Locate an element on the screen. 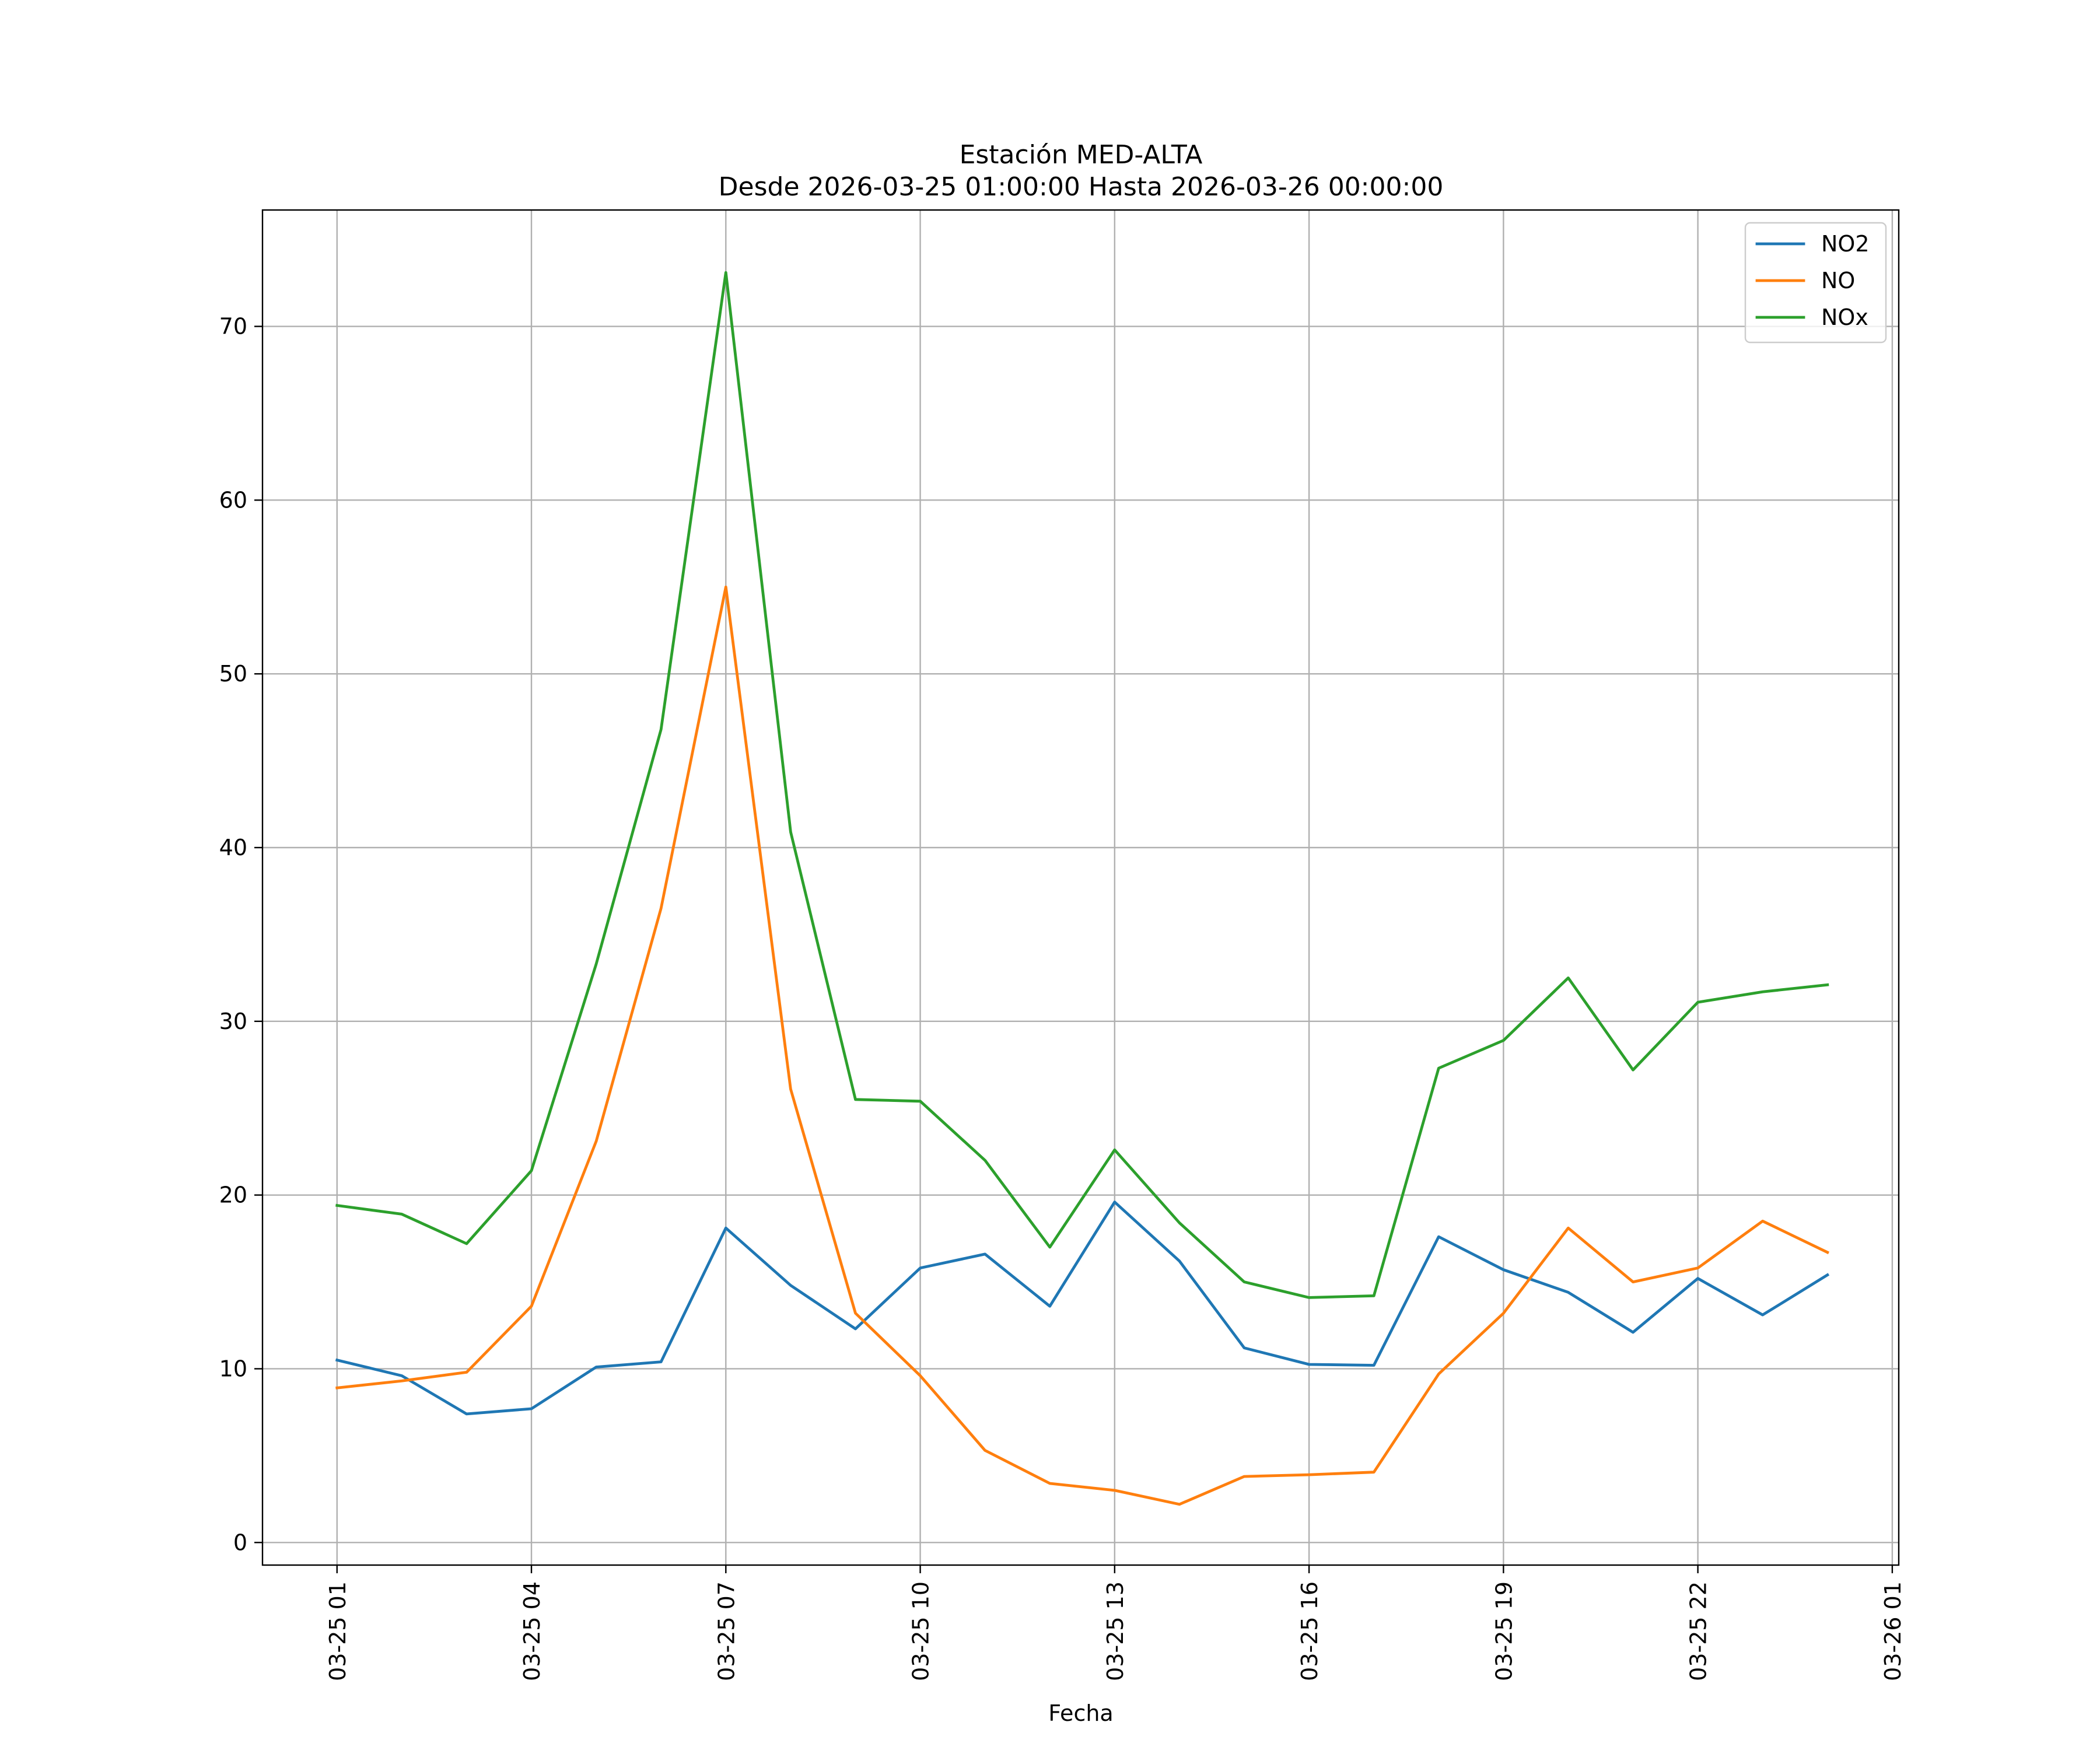  legend-frame is located at coordinates (1815, 283).